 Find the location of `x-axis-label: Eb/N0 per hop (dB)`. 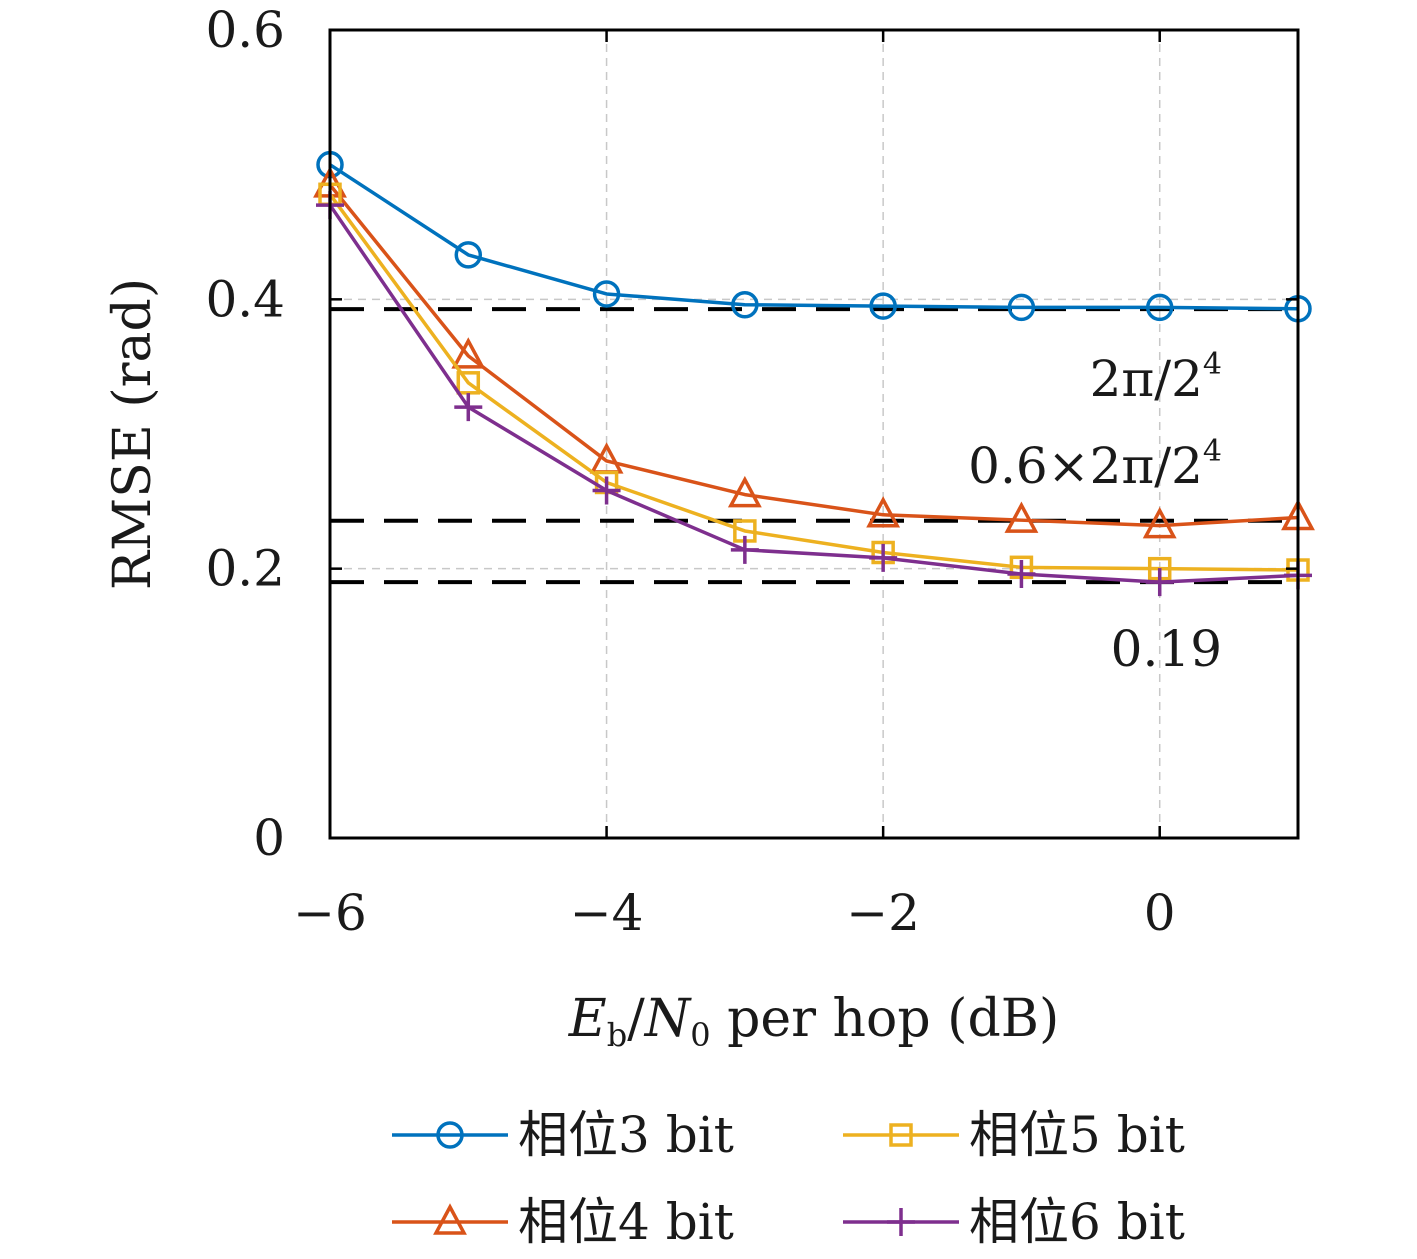

x-axis-label: Eb/N0 per hop (dB) is located at coordinates (814, 1021).